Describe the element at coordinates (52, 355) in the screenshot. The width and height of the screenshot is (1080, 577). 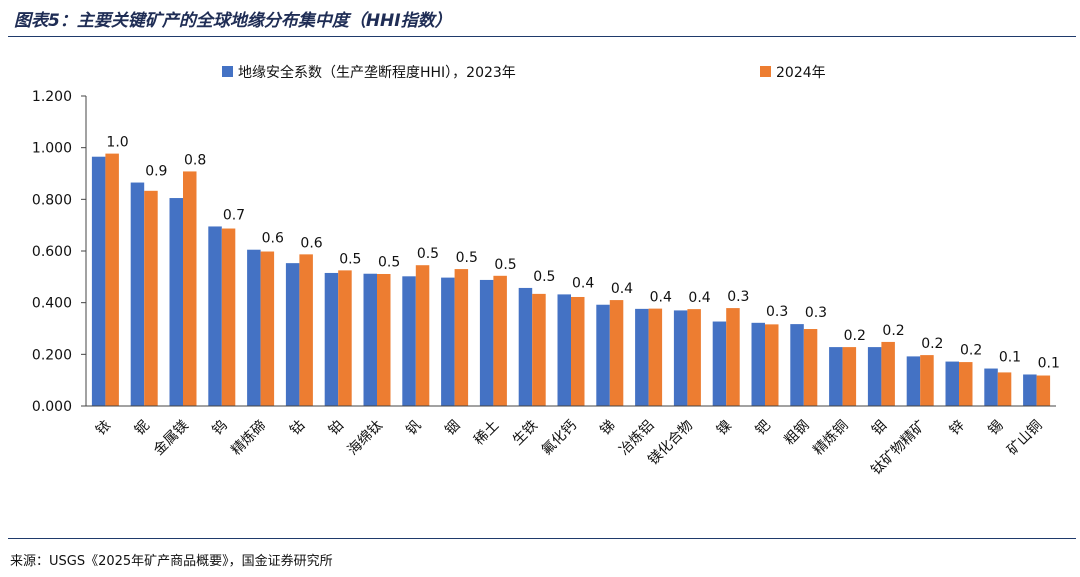
I see `y-tick-label: 0.200` at that location.